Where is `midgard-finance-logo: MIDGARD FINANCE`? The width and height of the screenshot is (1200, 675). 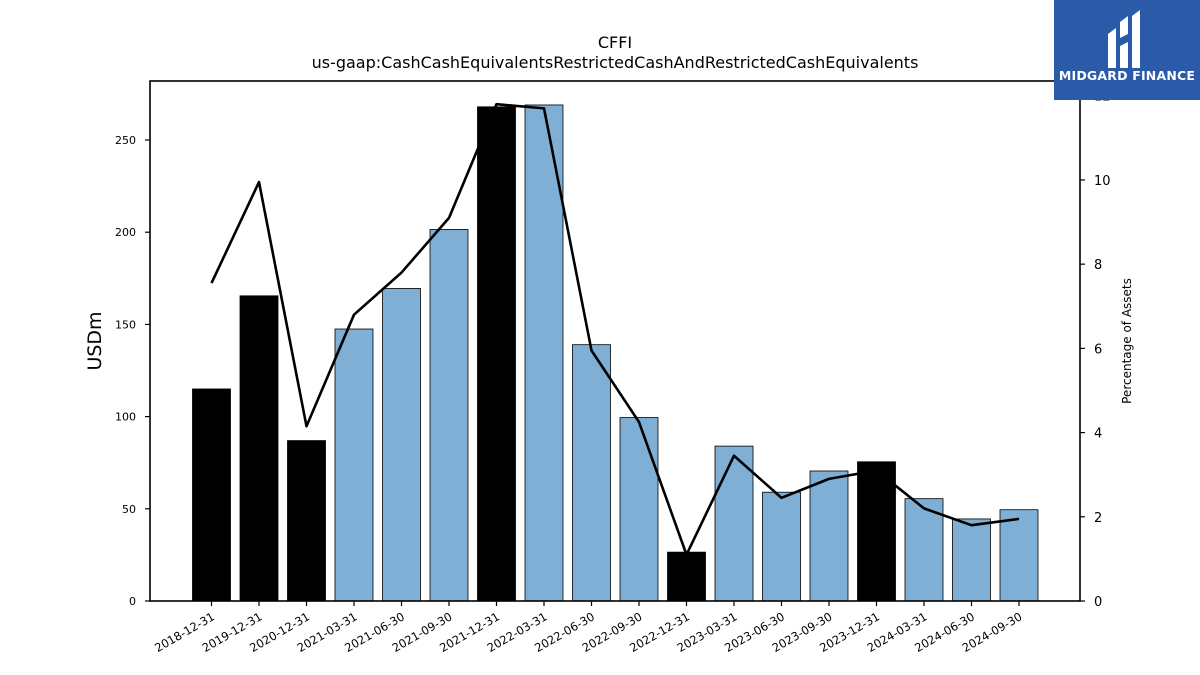 midgard-finance-logo: MIDGARD FINANCE is located at coordinates (1127, 50).